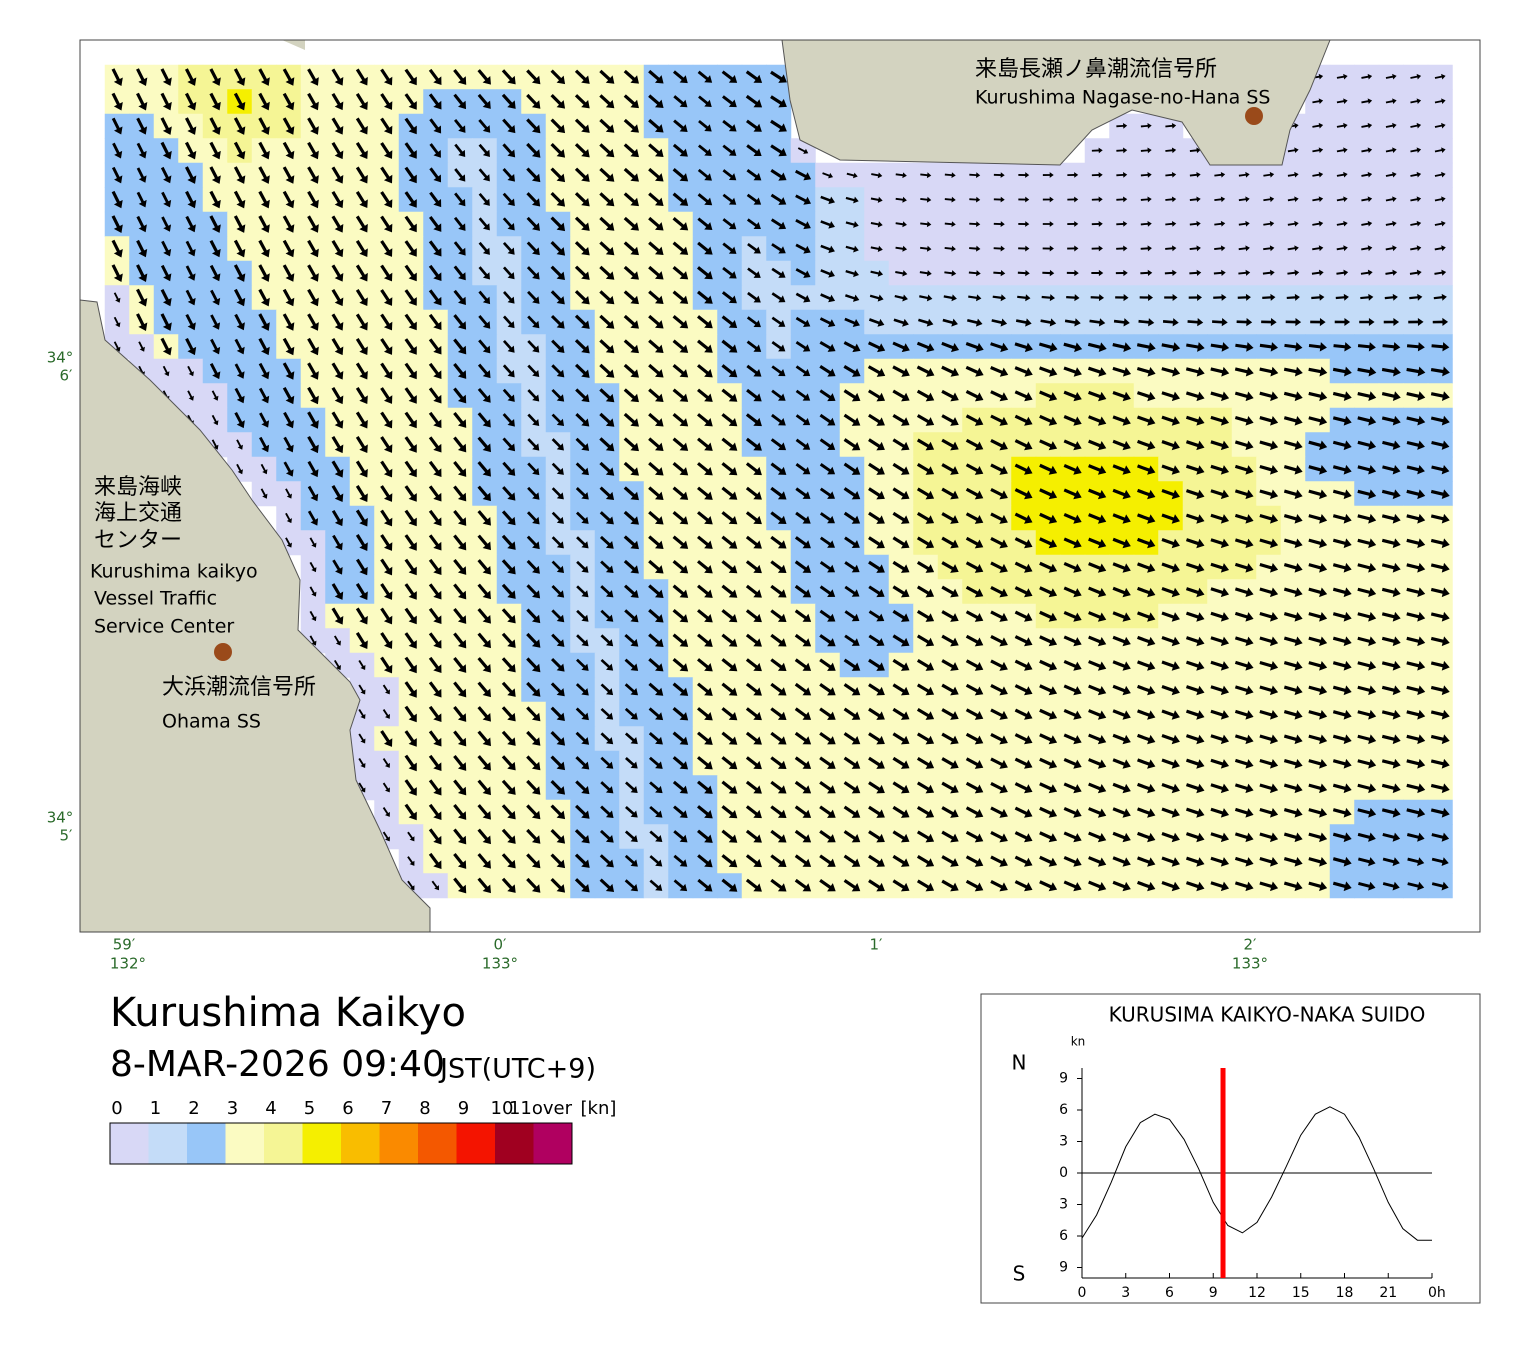 This screenshot has width=1520, height=1353. Describe the element at coordinates (277, 1064) in the screenshot. I see `datetime: 8-MAR-2026 09:40` at that location.